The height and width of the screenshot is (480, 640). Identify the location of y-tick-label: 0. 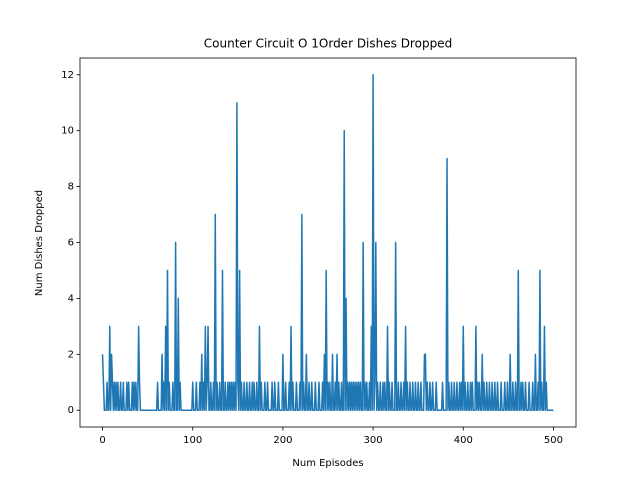
(71, 410).